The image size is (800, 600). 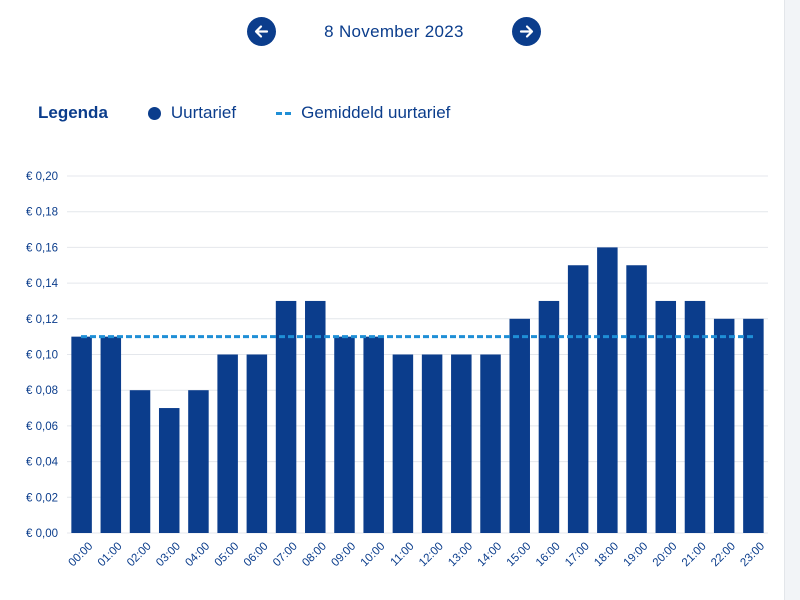 I want to click on y-tick-label: € 0,08, so click(x=42, y=391).